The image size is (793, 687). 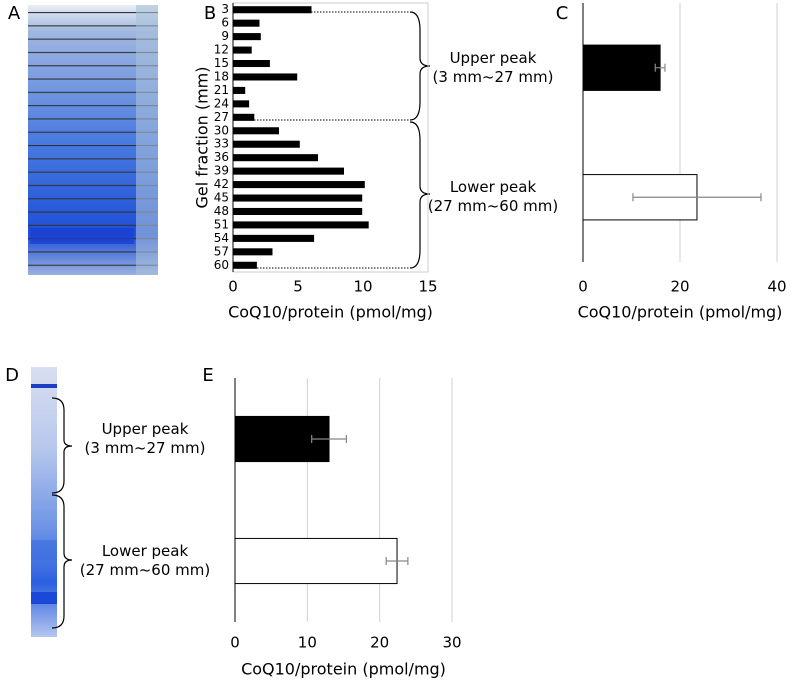 I want to click on fraction-divider, so click(x=324, y=140).